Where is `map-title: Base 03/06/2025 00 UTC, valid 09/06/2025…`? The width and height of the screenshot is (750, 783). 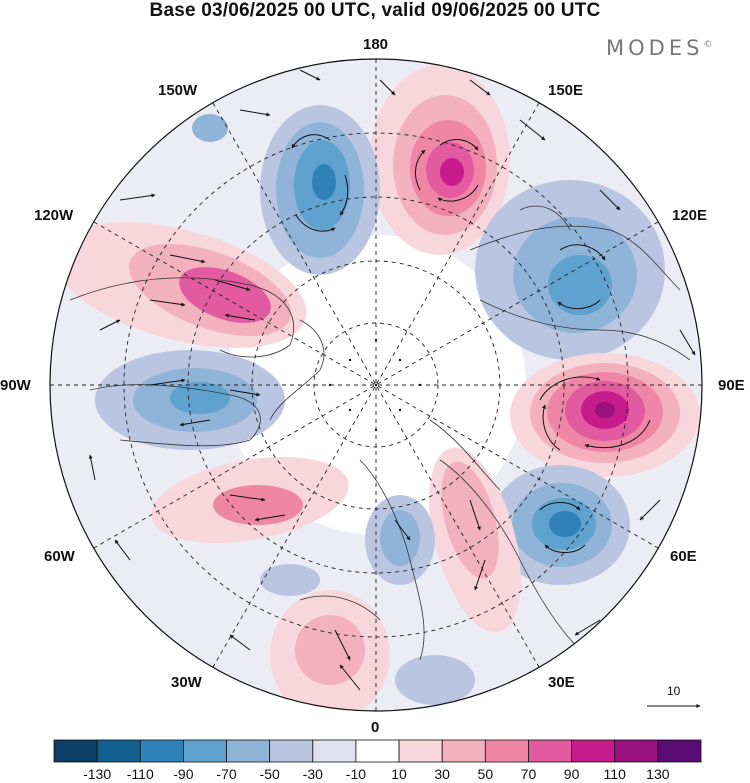 map-title: Base 03/06/2025 00 UTC, valid 09/06/2025… is located at coordinates (375, 10).